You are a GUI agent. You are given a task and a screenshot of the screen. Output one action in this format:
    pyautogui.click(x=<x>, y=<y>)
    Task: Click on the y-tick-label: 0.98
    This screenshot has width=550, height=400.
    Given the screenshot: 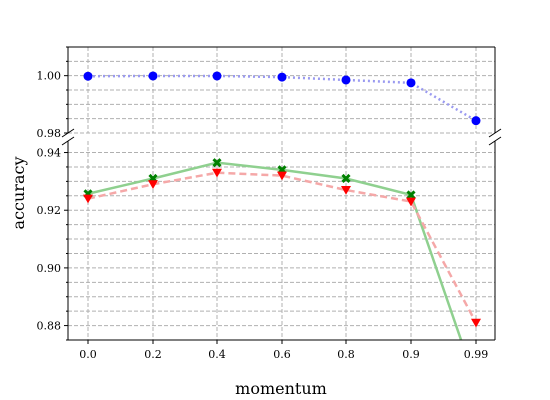 What is the action you would take?
    pyautogui.click(x=49, y=133)
    